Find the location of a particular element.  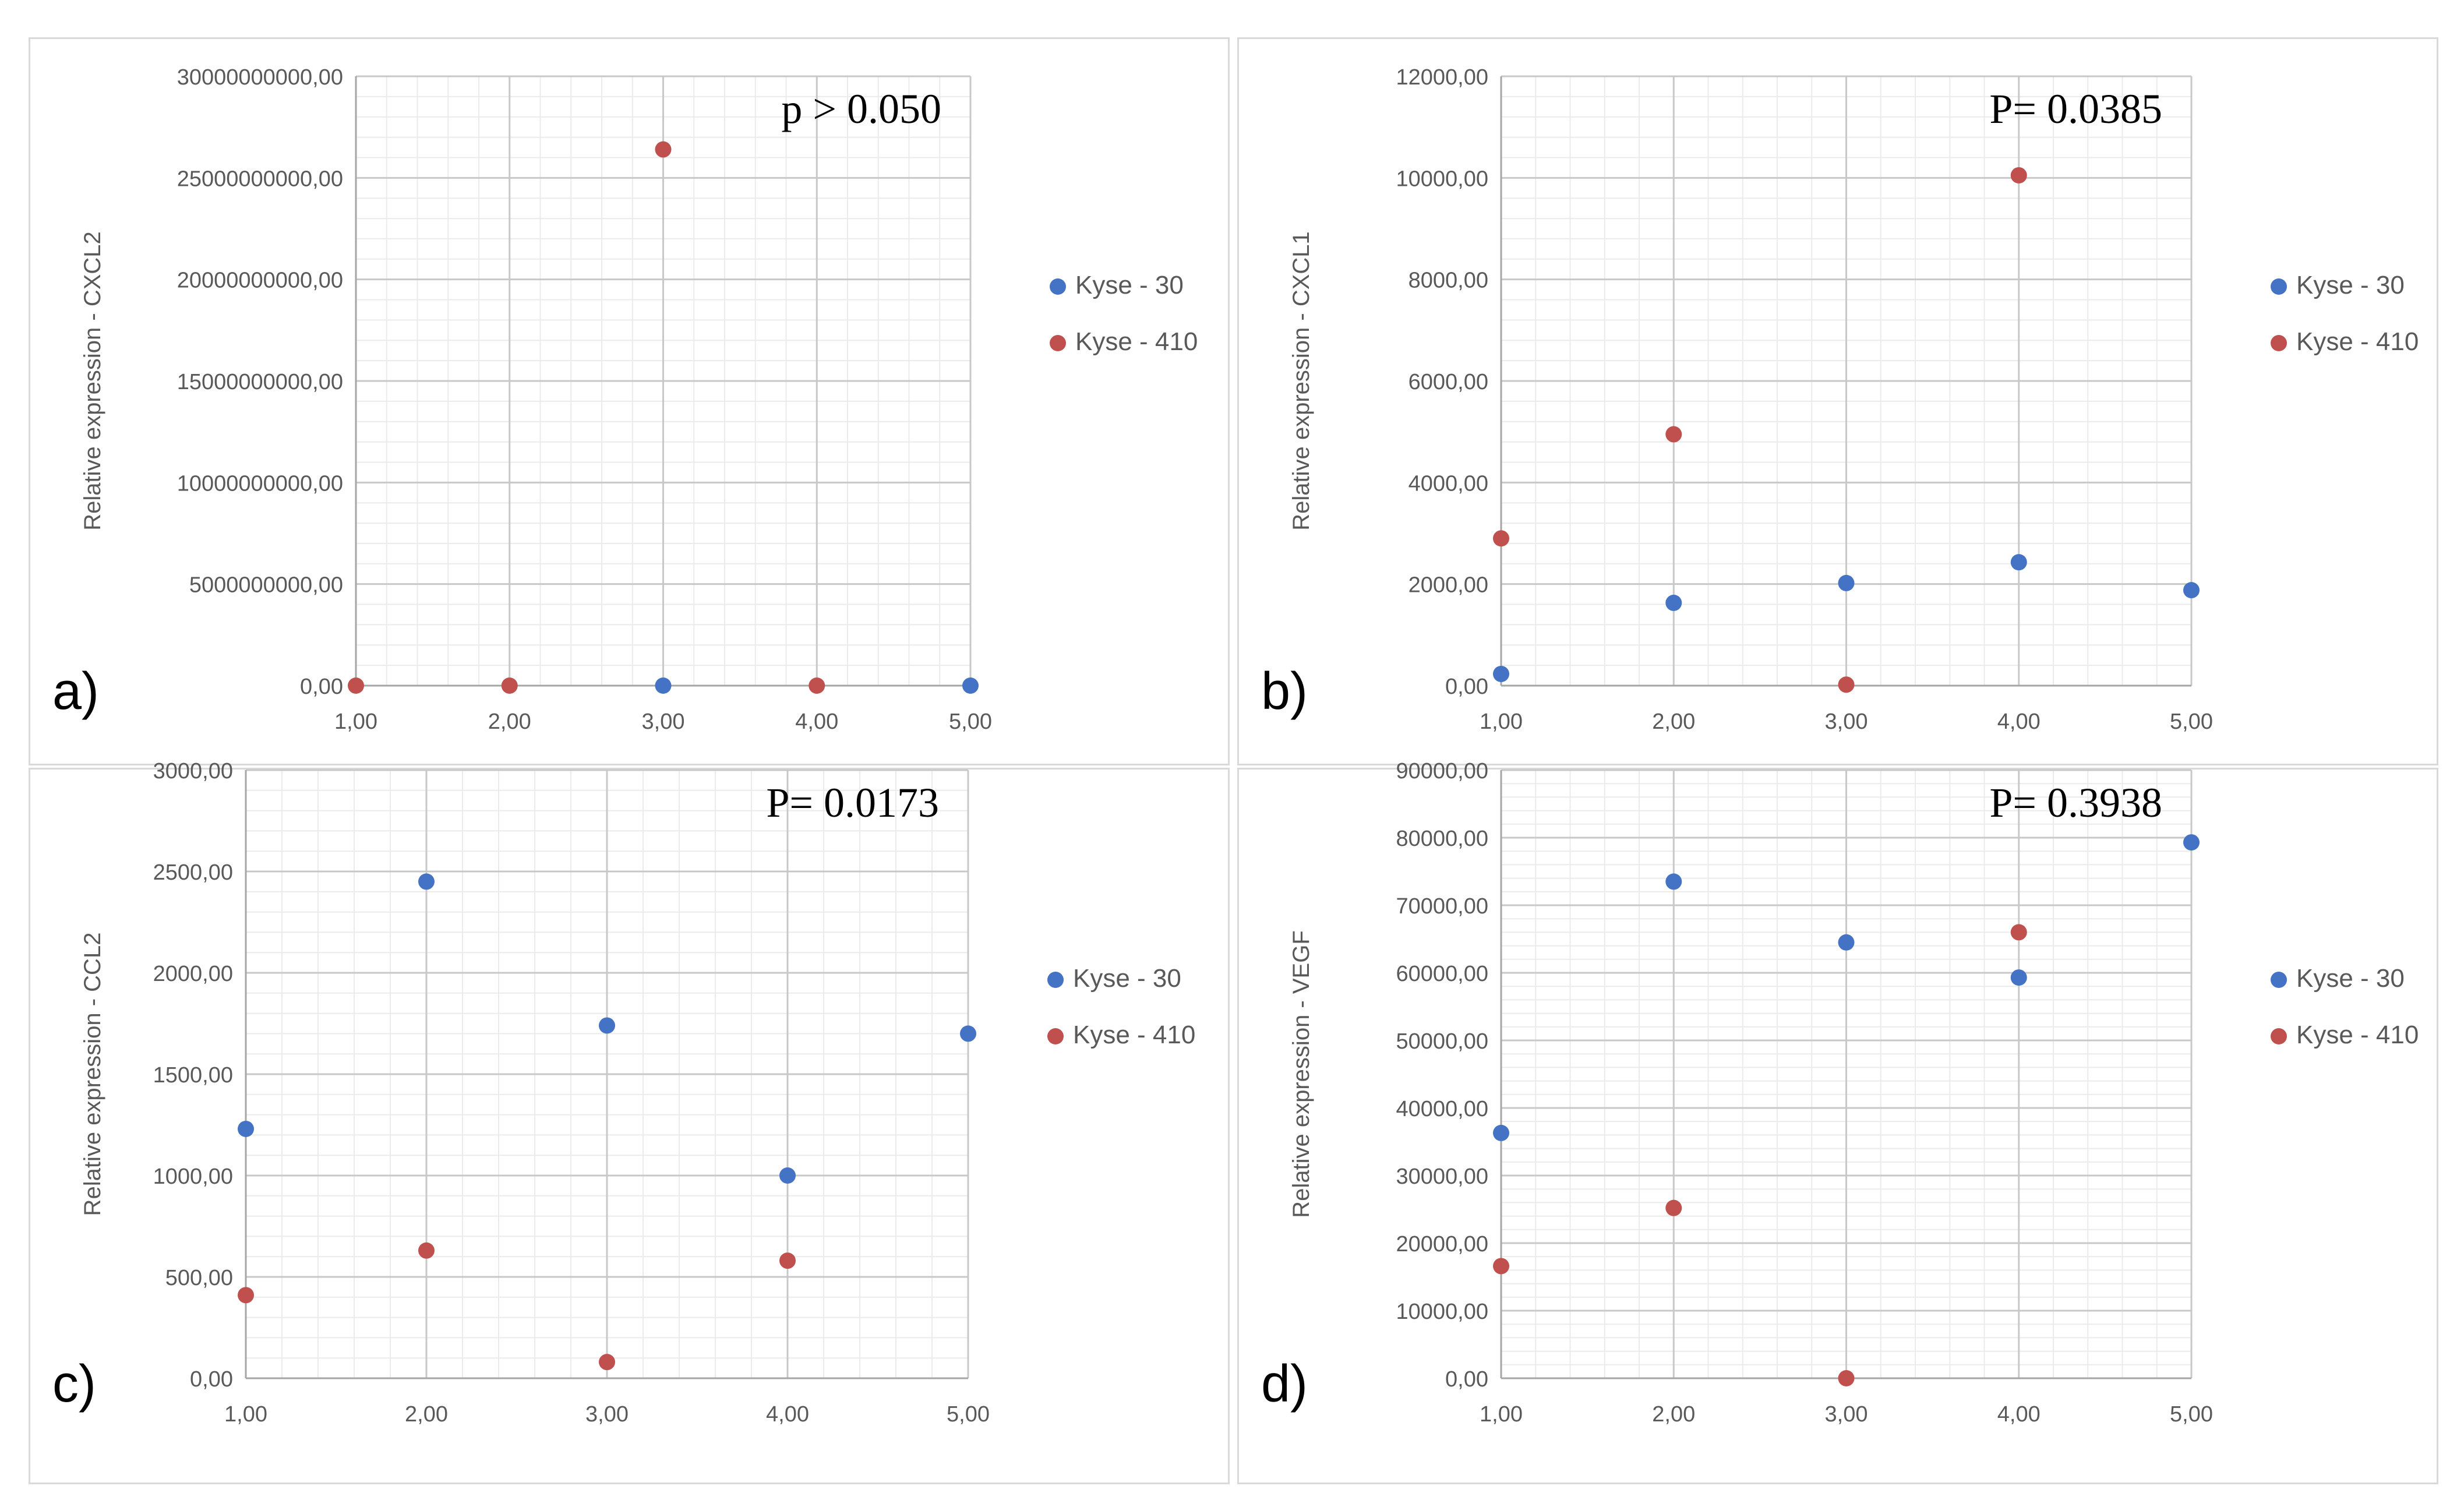

panel-label: b) is located at coordinates (1284, 691).